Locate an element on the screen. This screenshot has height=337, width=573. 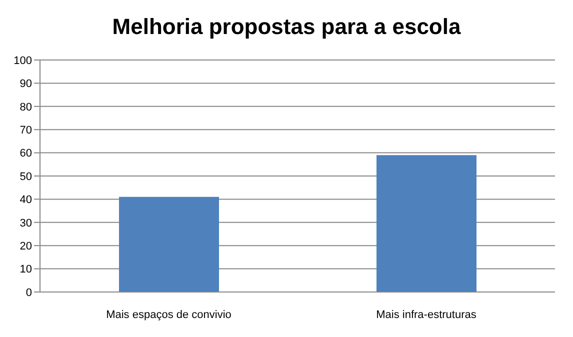
y-tick-label: 20 is located at coordinates (26, 246).